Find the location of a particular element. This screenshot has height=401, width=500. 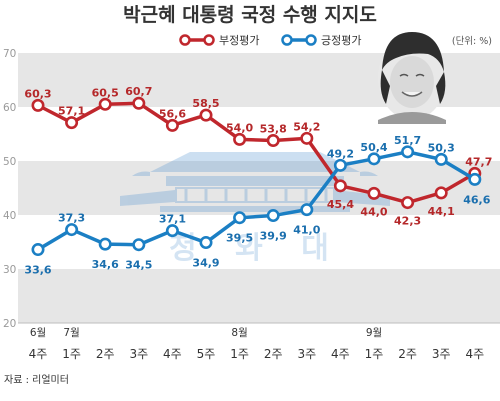

y-tick-label: 30 is located at coordinates (9, 270).